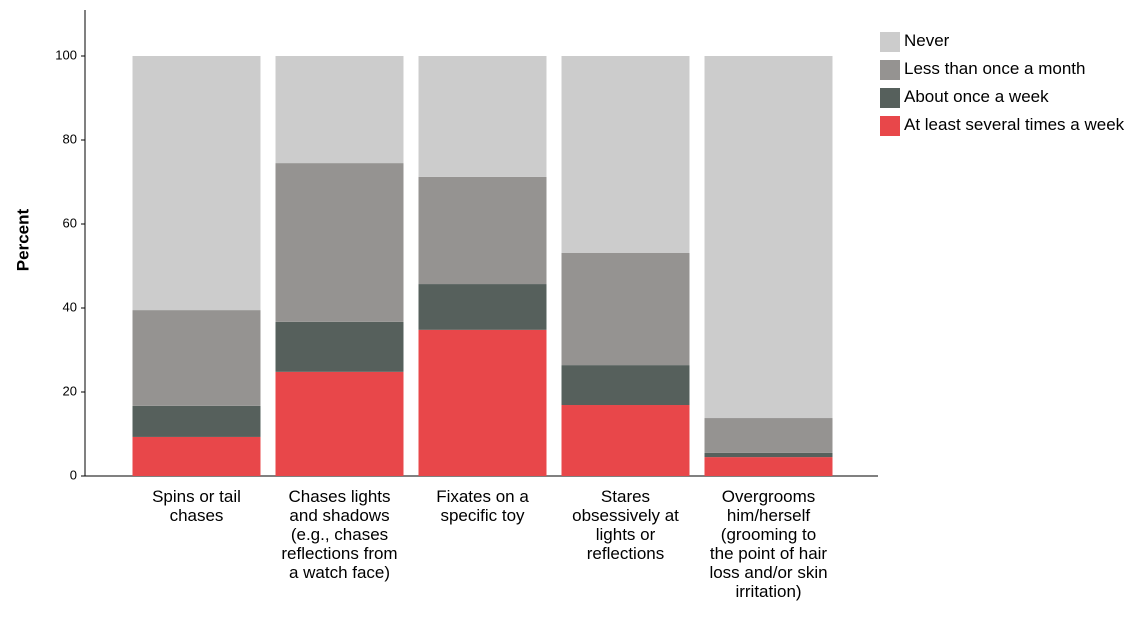  I want to click on y-tick-label: 0, so click(73, 474).